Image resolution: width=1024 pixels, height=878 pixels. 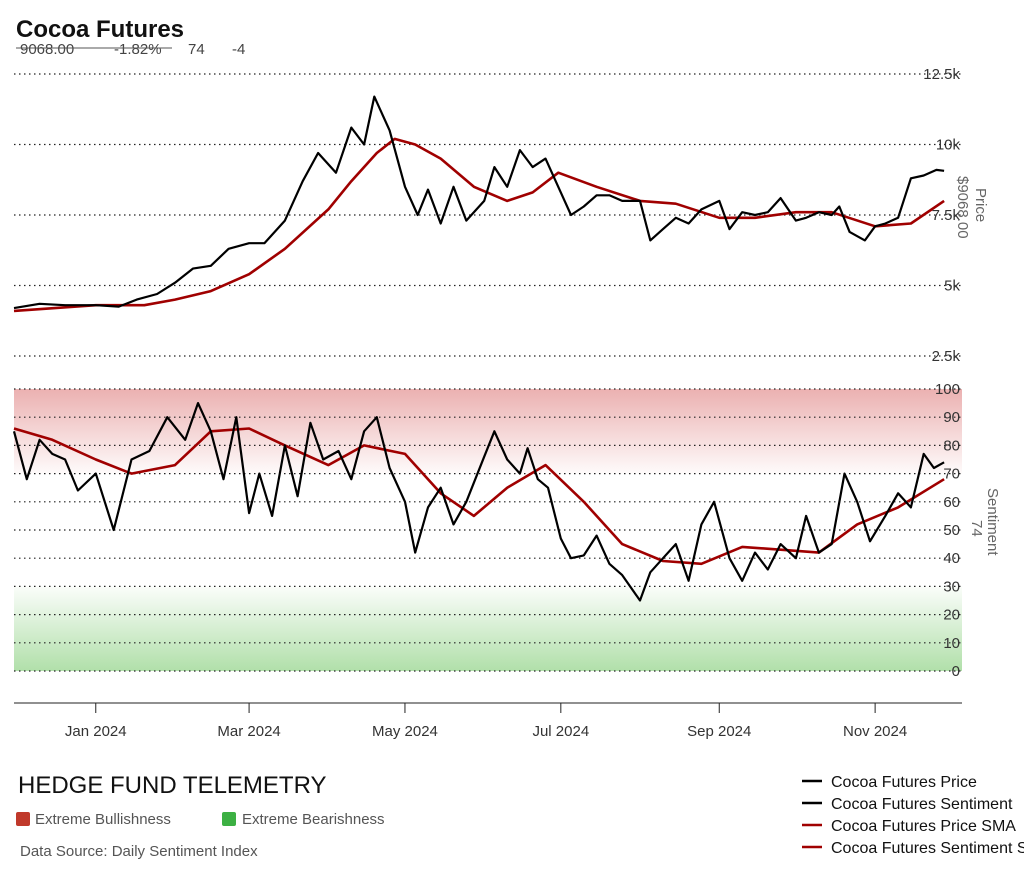 What do you see at coordinates (47, 49) in the screenshot?
I see `stat-last-price: 9068.00` at bounding box center [47, 49].